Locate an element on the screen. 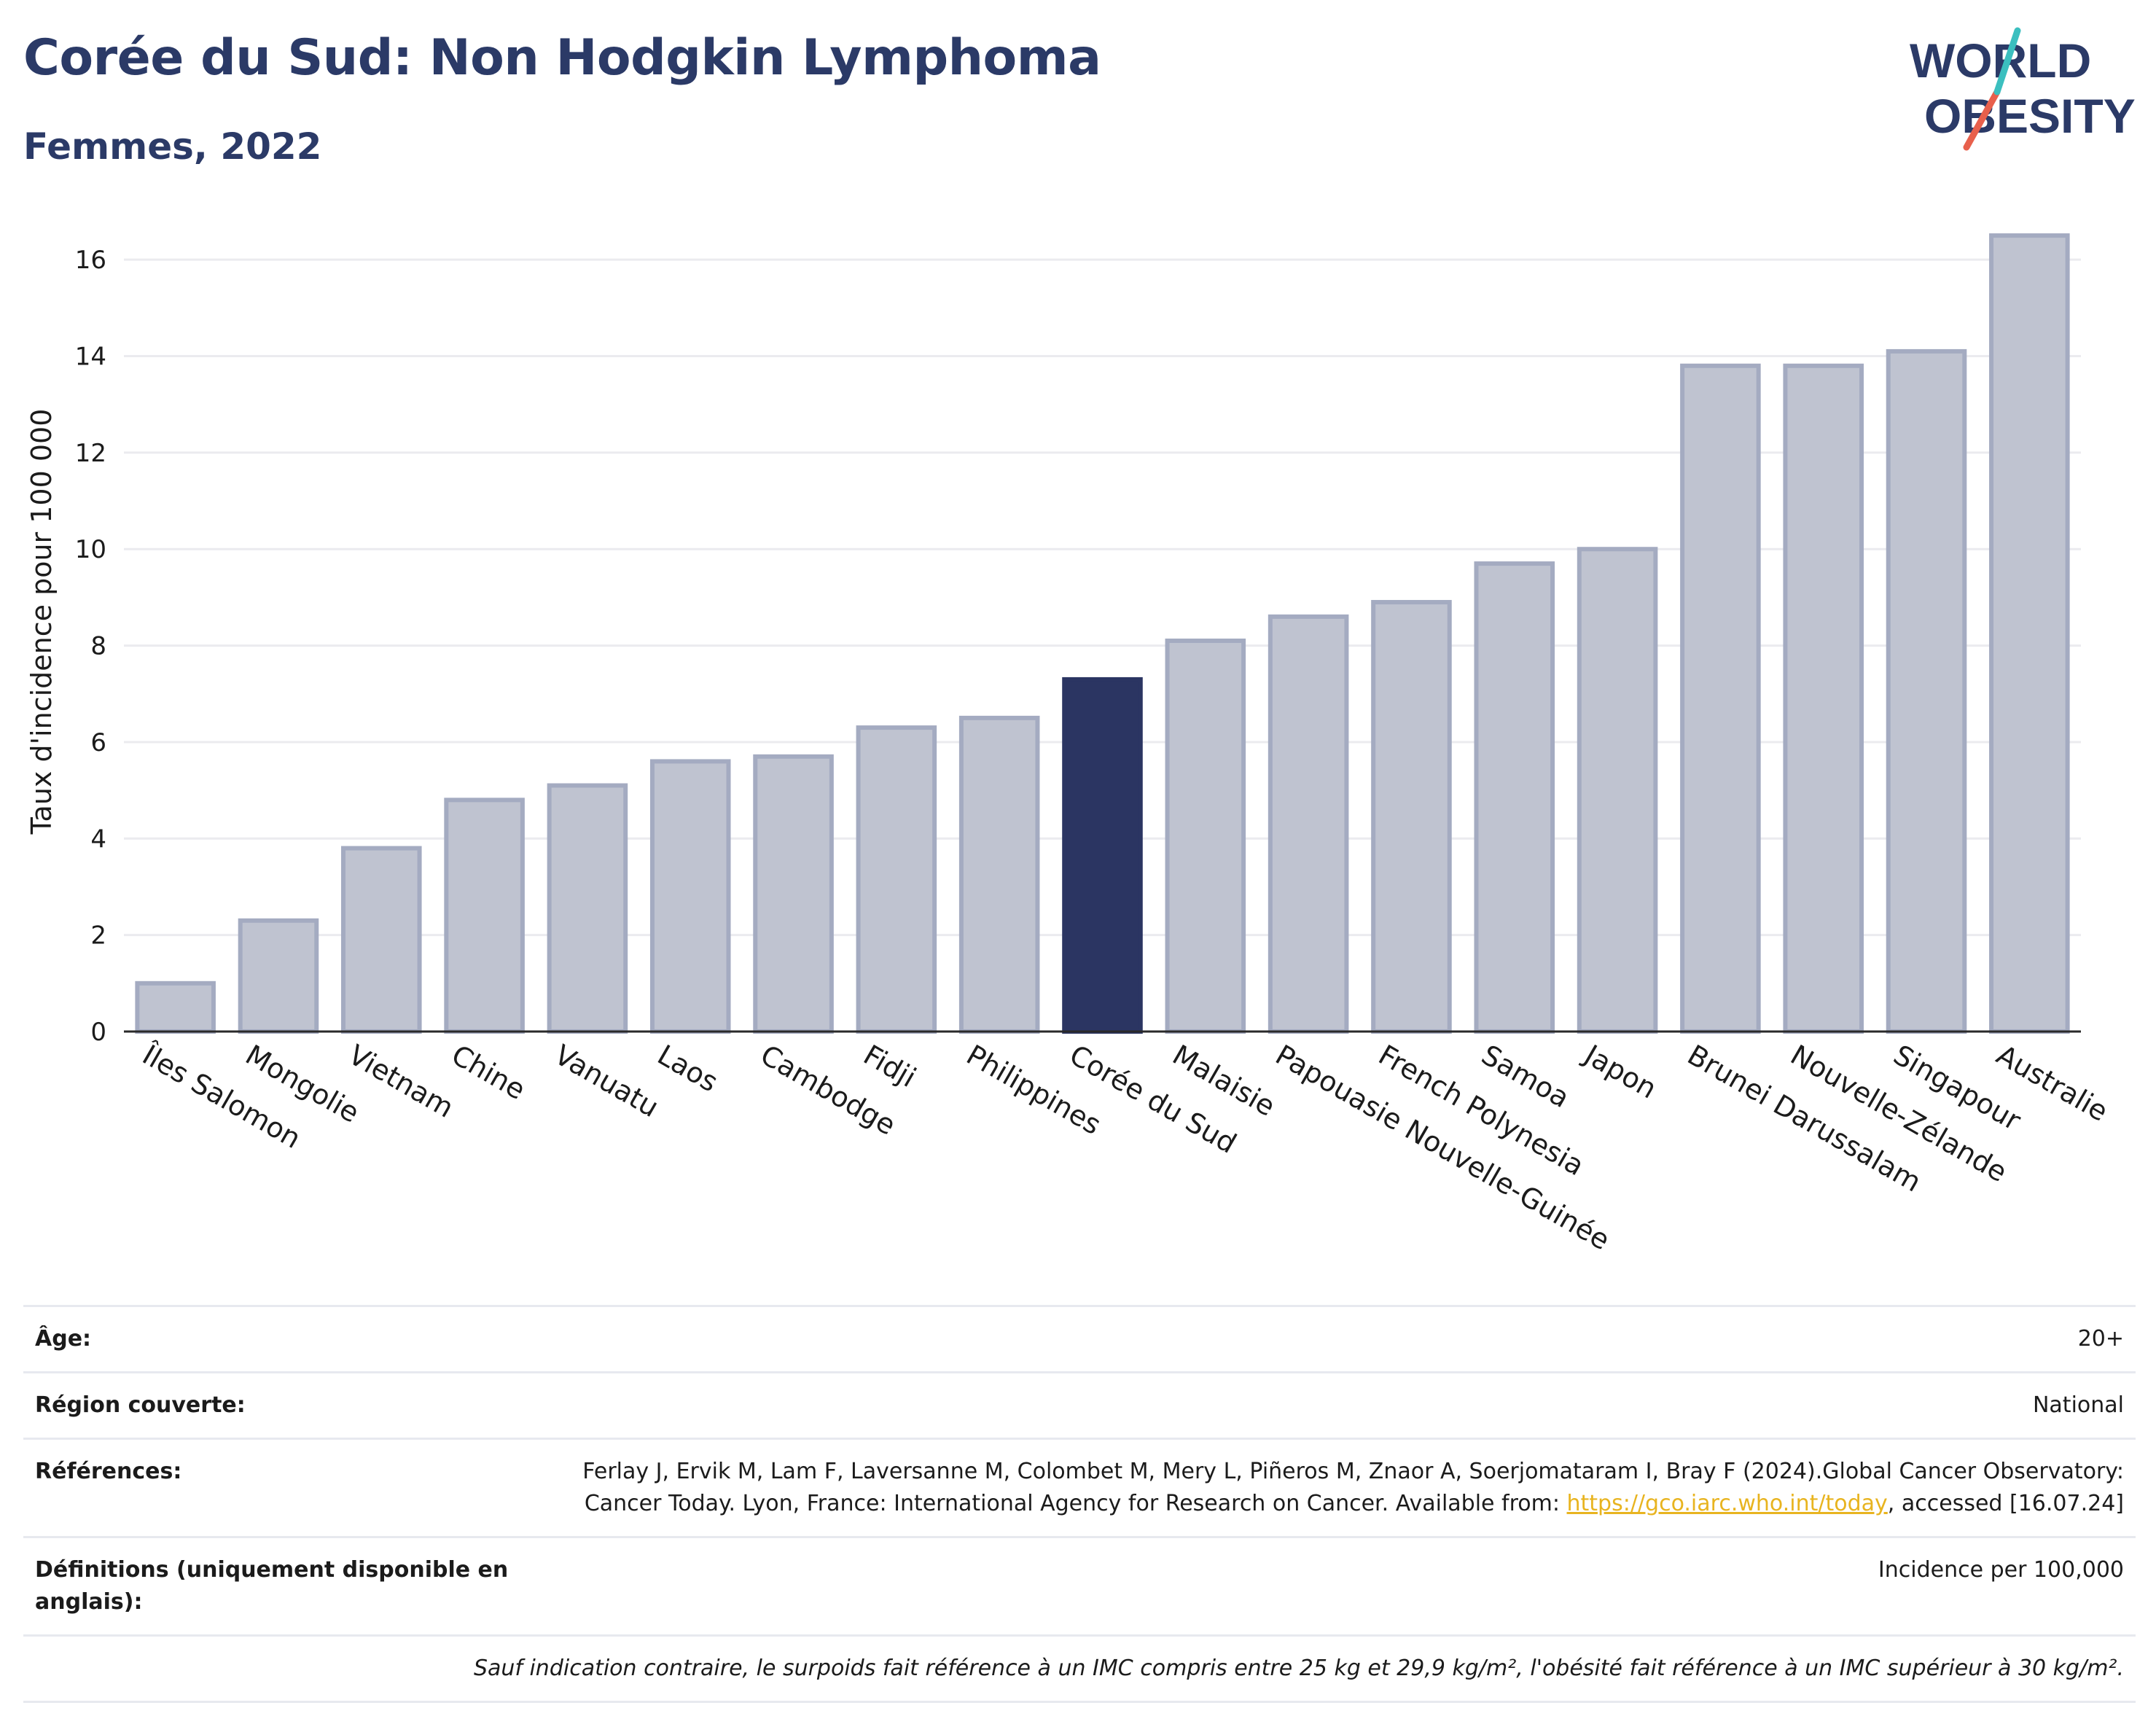 This screenshot has width=2156, height=1735. page-subtitle: Femmes, 2022 is located at coordinates (172, 146).